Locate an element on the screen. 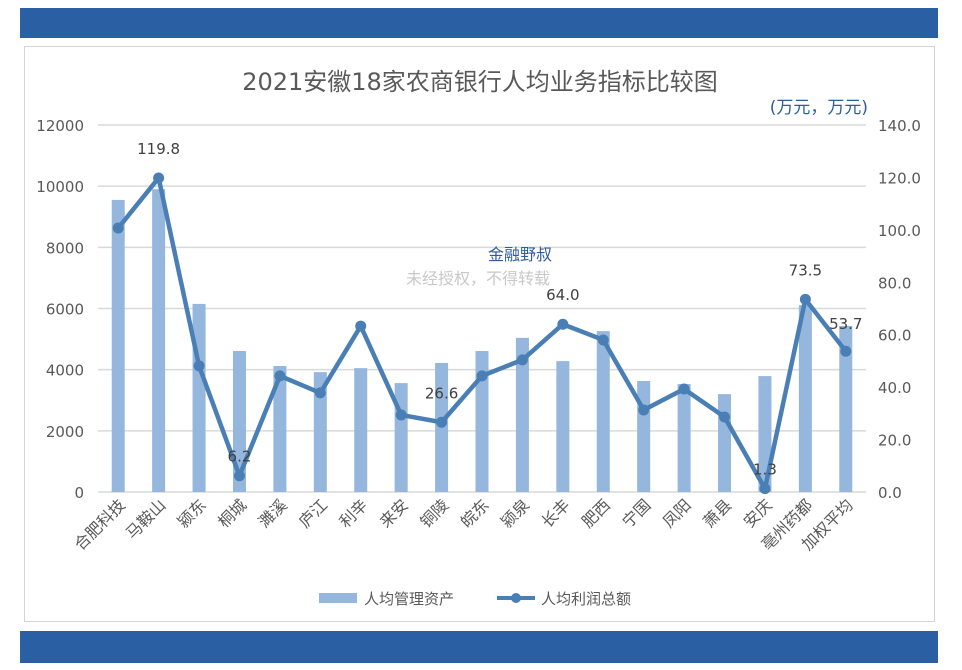  bar-颍泉 is located at coordinates (522, 414).